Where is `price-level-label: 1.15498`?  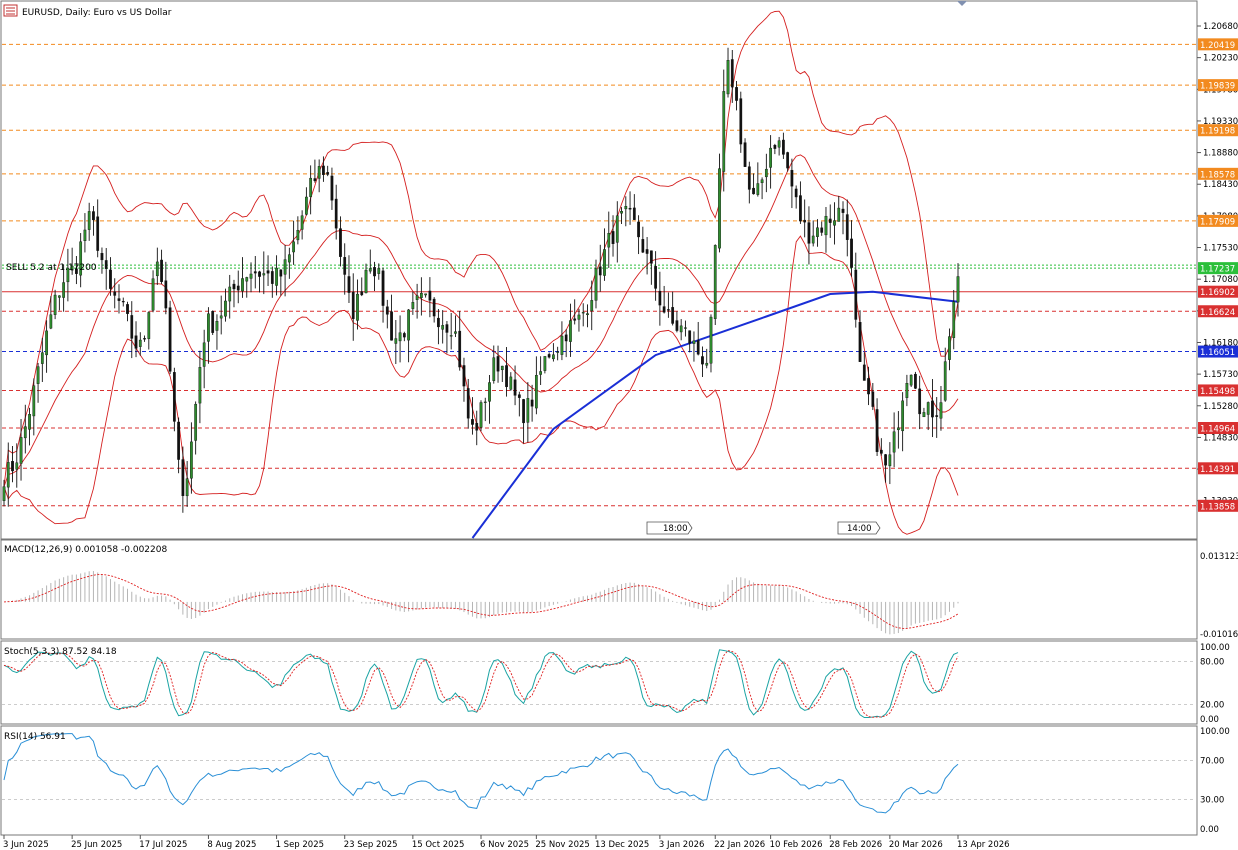 price-level-label: 1.15498 is located at coordinates (1217, 392).